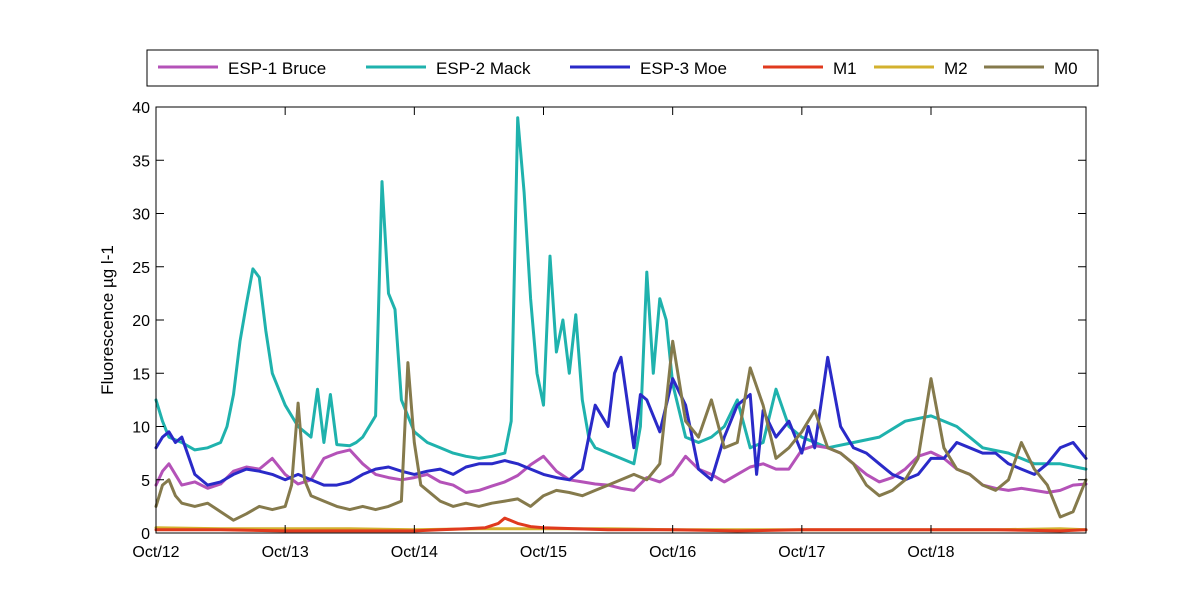 This screenshot has height=600, width=1200. Describe the element at coordinates (141, 374) in the screenshot. I see `y-tick-label: 15` at that location.